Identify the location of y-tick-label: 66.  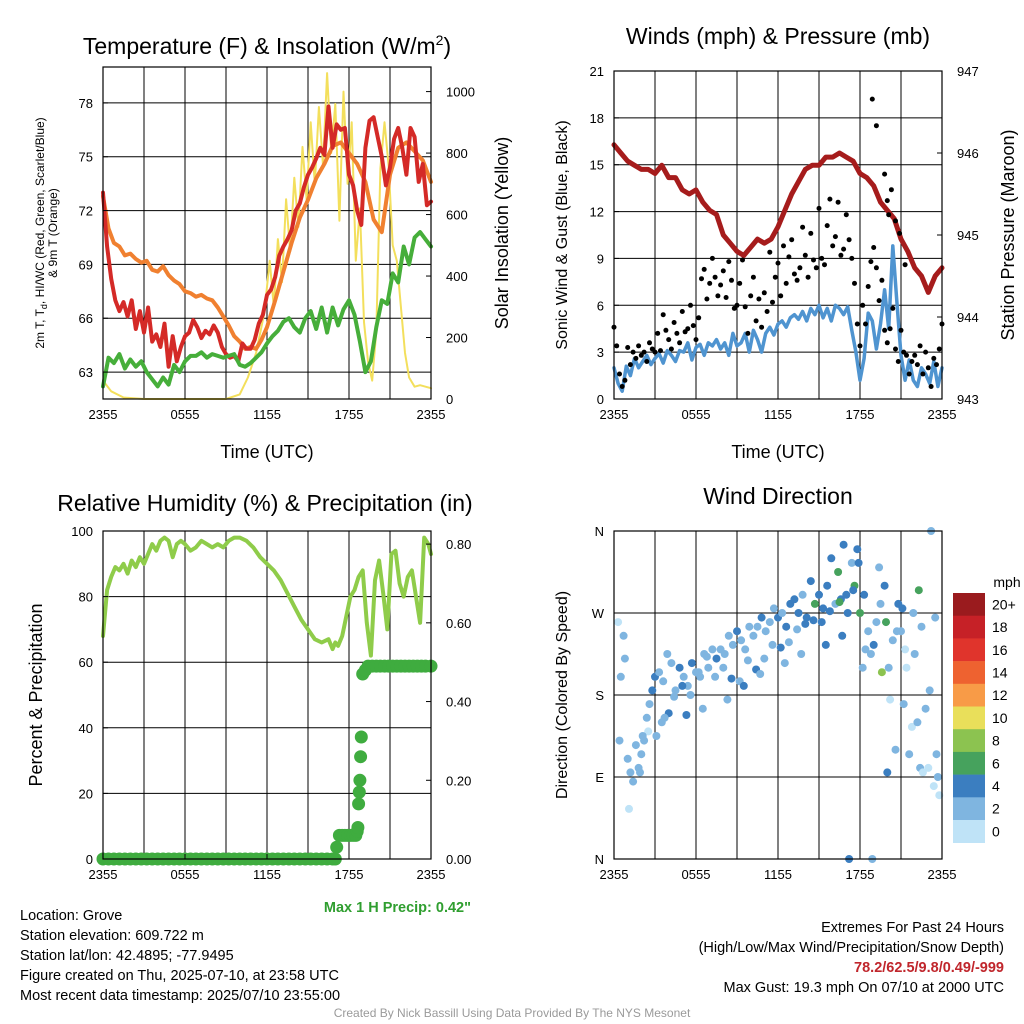
(86, 318).